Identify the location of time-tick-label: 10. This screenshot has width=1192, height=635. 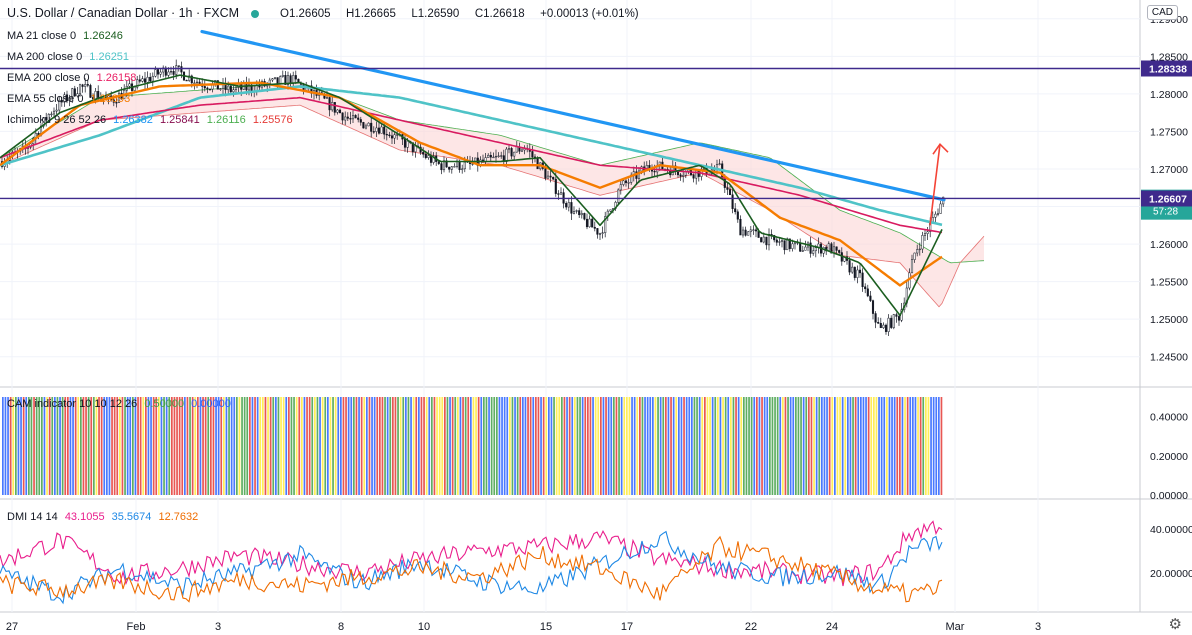
(424, 627).